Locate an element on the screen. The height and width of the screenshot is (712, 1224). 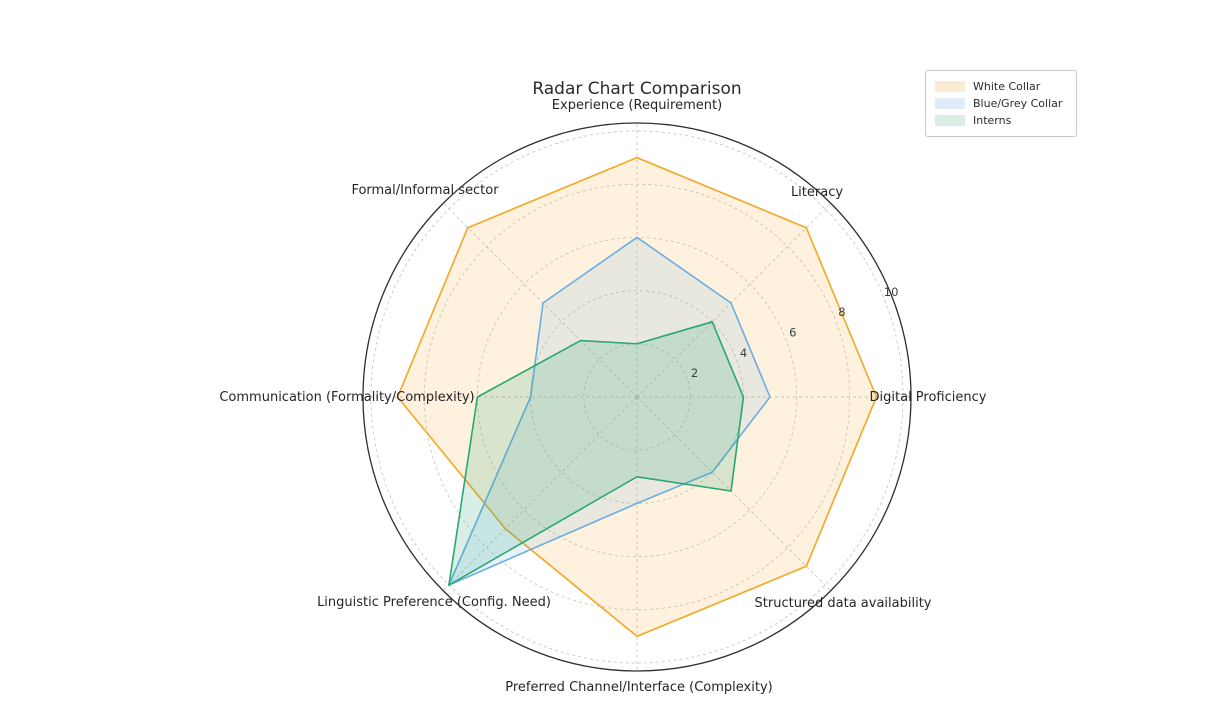
grid-circle is located at coordinates (637, 397).